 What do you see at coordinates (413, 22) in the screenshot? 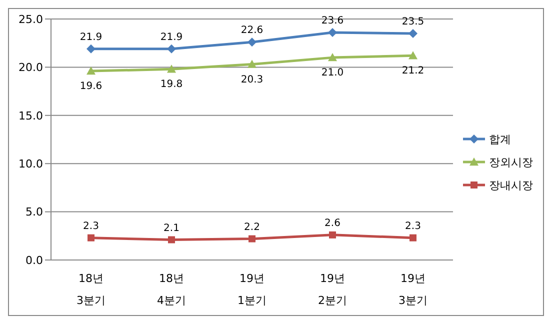
I see `data-label: 23.5` at bounding box center [413, 22].